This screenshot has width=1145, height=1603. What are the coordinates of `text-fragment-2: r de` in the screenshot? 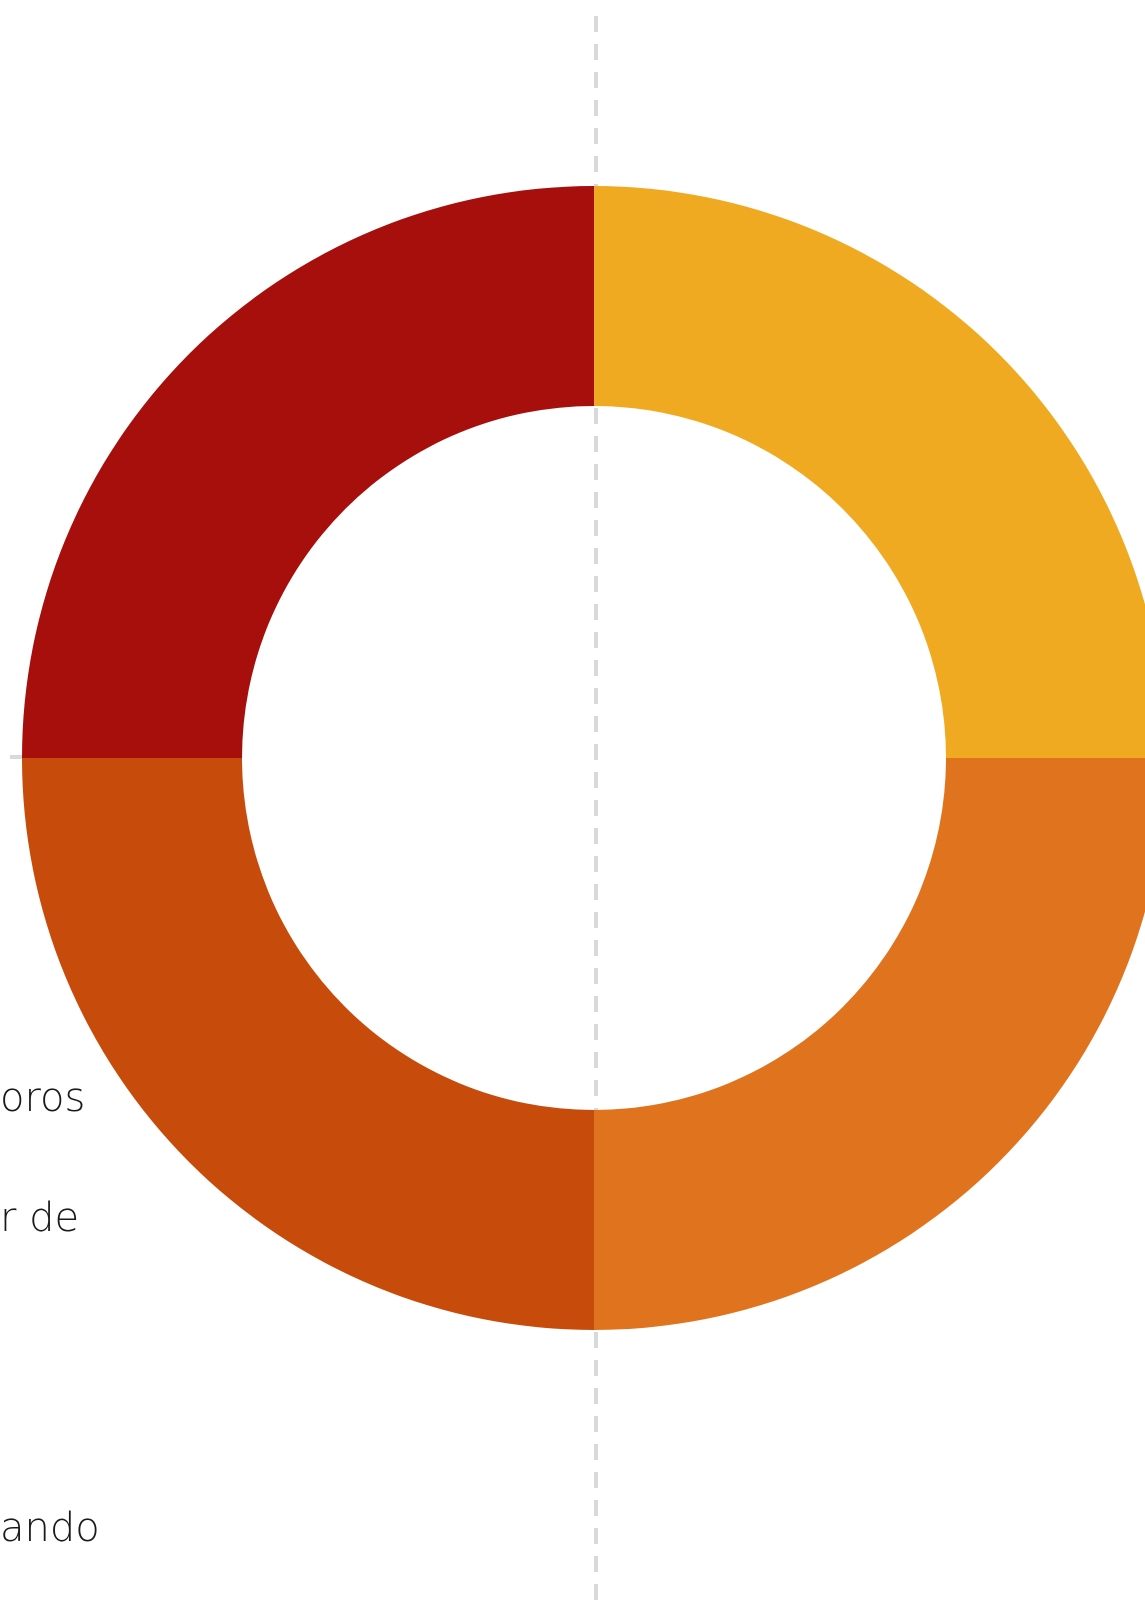 It's located at (39, 1218).